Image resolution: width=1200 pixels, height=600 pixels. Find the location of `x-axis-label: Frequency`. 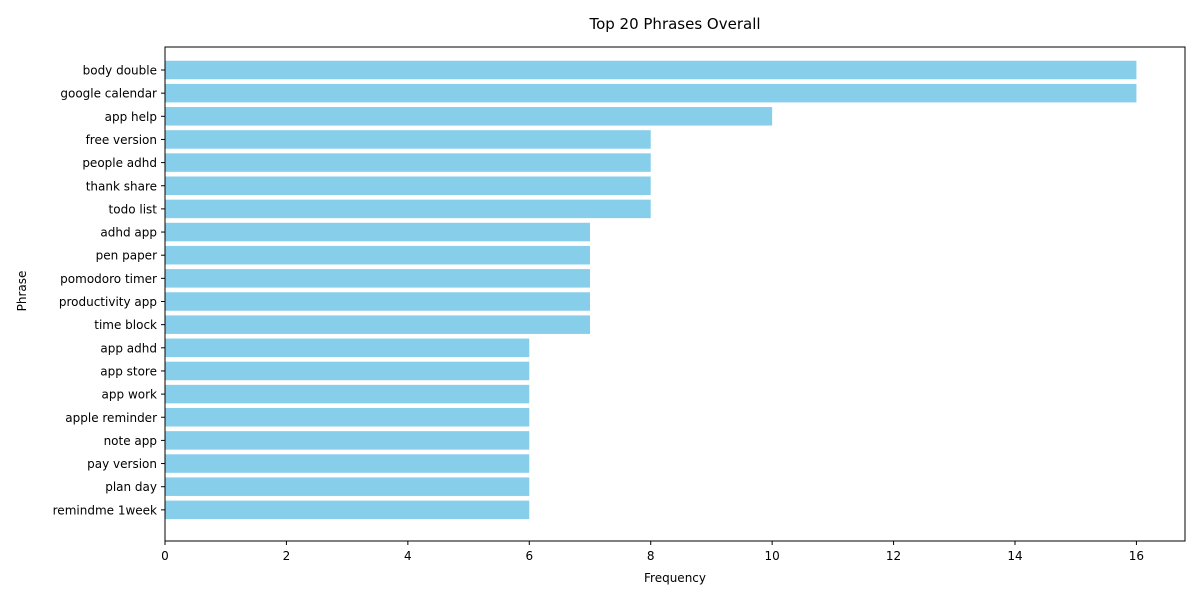

x-axis-label: Frequency is located at coordinates (675, 578).